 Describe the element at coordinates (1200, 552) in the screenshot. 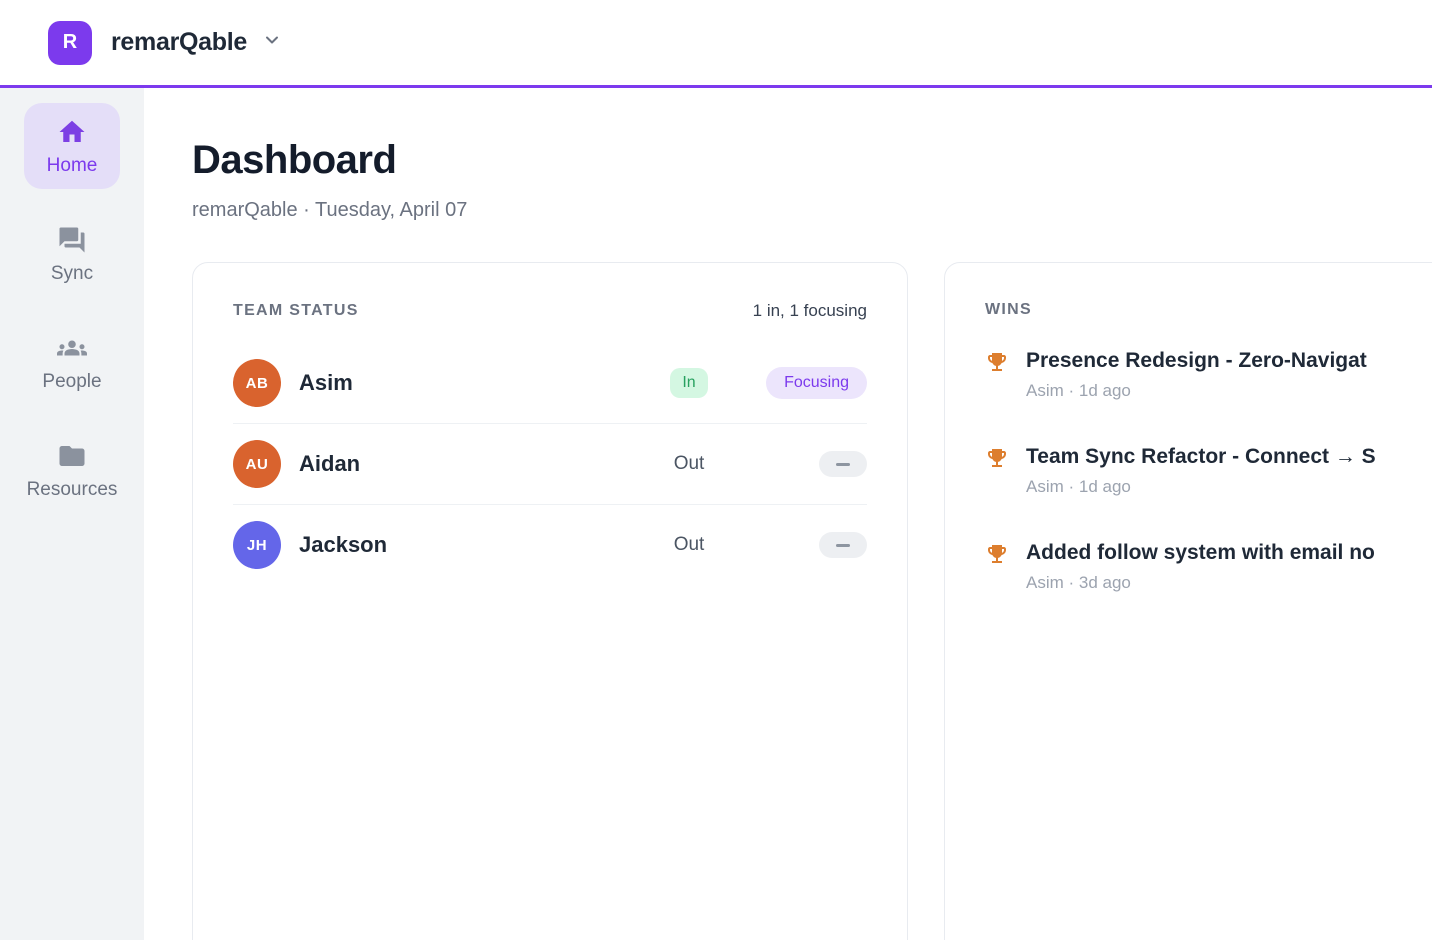

I see `win-title: Added follow system with email no` at that location.